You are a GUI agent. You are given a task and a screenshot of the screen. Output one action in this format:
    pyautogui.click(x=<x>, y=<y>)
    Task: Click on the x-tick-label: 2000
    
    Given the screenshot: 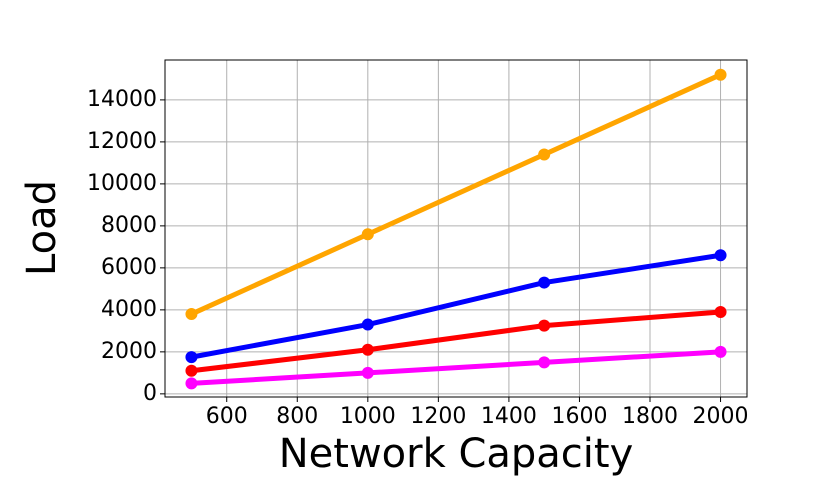 What is the action you would take?
    pyautogui.click(x=721, y=416)
    